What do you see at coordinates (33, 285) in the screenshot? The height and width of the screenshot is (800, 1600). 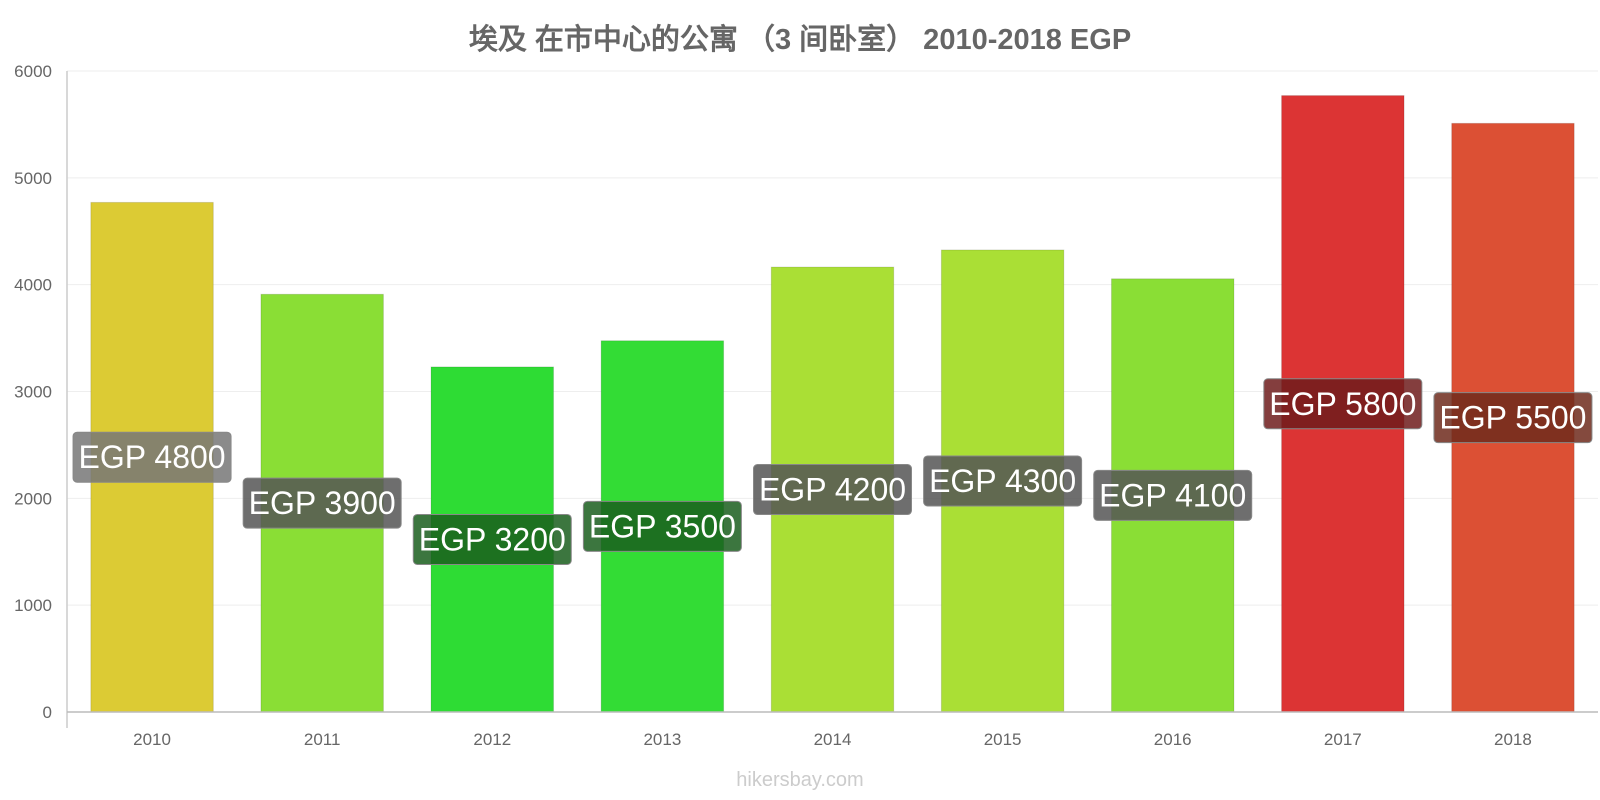 I see `y-tick-label: 4000` at bounding box center [33, 285].